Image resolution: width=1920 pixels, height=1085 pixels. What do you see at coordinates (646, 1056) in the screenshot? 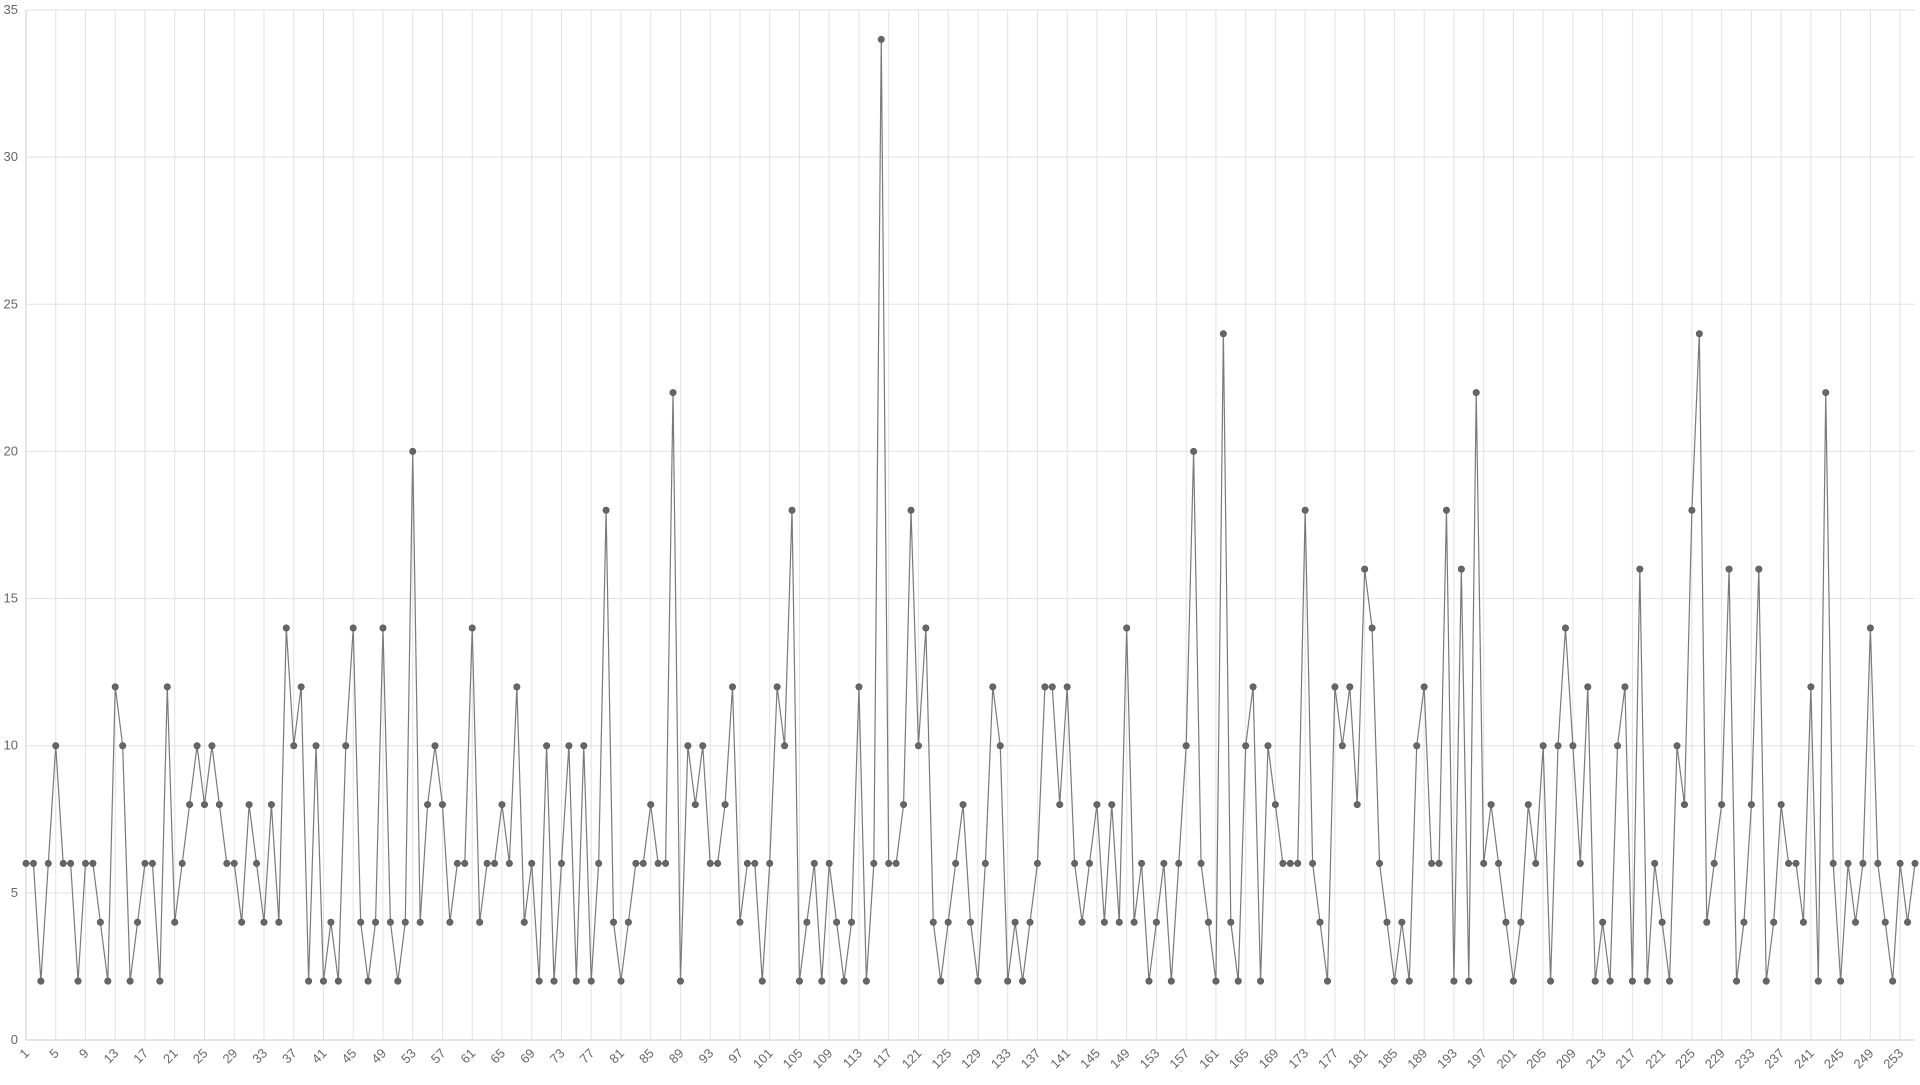
I see `x-tick-label: 85` at bounding box center [646, 1056].